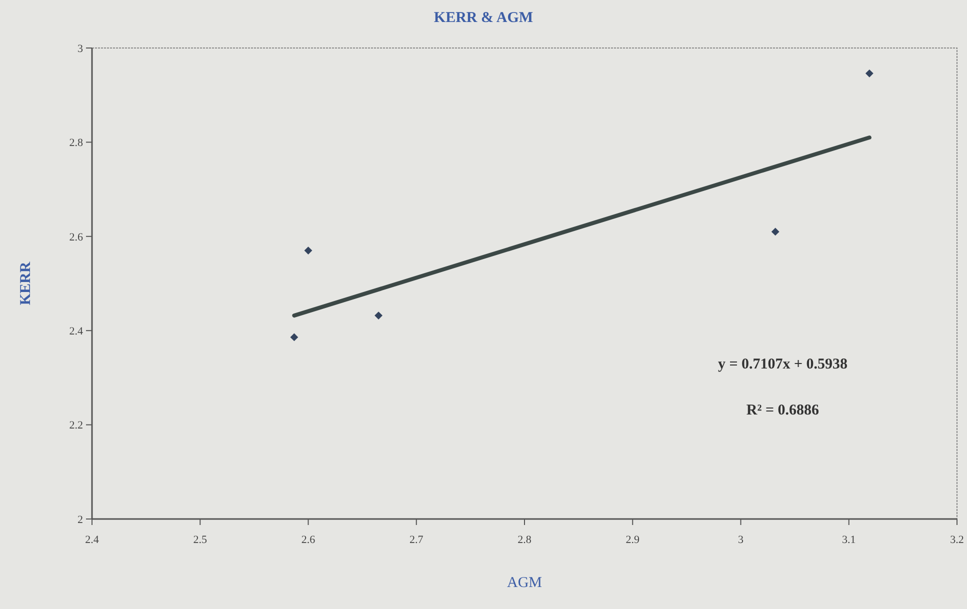 Image resolution: width=967 pixels, height=609 pixels. I want to click on x-tick-label: 2.4, so click(92, 540).